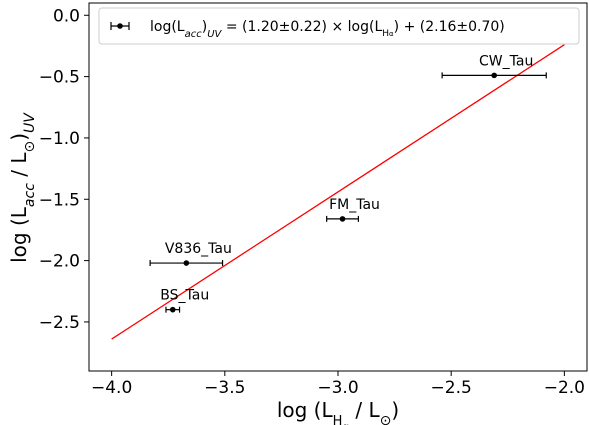  I want to click on data-point: FM_Tau, so click(353, 209).